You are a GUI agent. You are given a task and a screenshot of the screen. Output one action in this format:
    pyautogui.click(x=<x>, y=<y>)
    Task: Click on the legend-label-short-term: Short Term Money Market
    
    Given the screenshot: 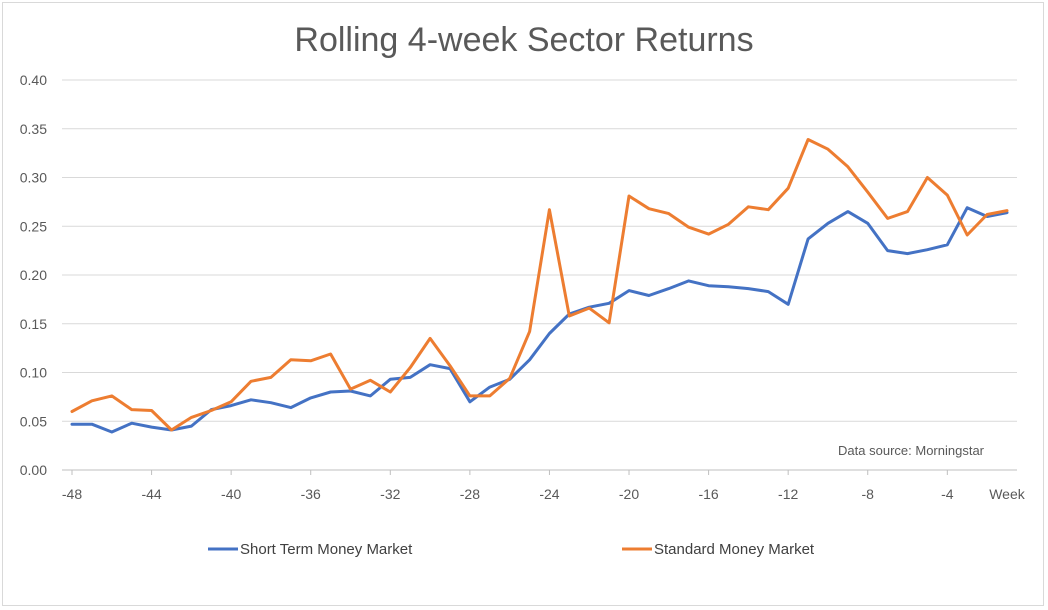 What is the action you would take?
    pyautogui.click(x=326, y=549)
    